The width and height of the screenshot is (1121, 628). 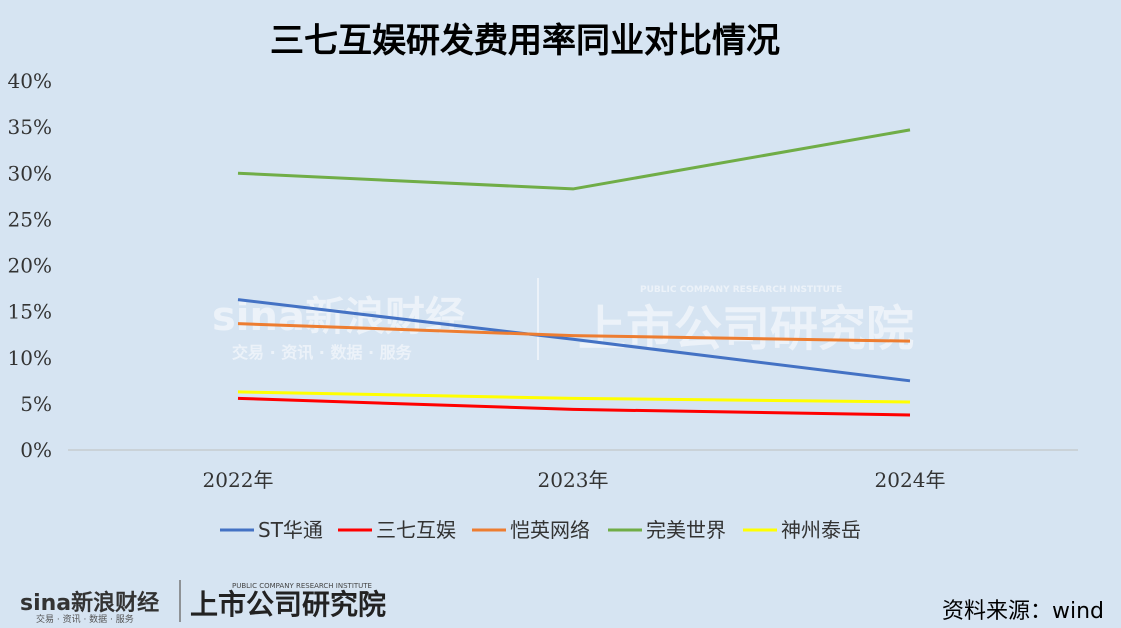 What do you see at coordinates (85, 619) in the screenshot?
I see `footer-sina-sub: 交易 · 资讯 · 数据 · 服务` at bounding box center [85, 619].